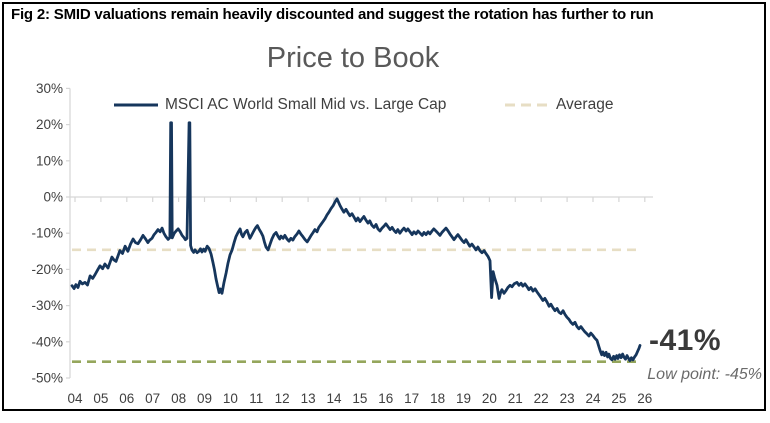 This screenshot has width=770, height=423. What do you see at coordinates (47, 305) in the screenshot?
I see `y-tick-label: -30%` at bounding box center [47, 305].